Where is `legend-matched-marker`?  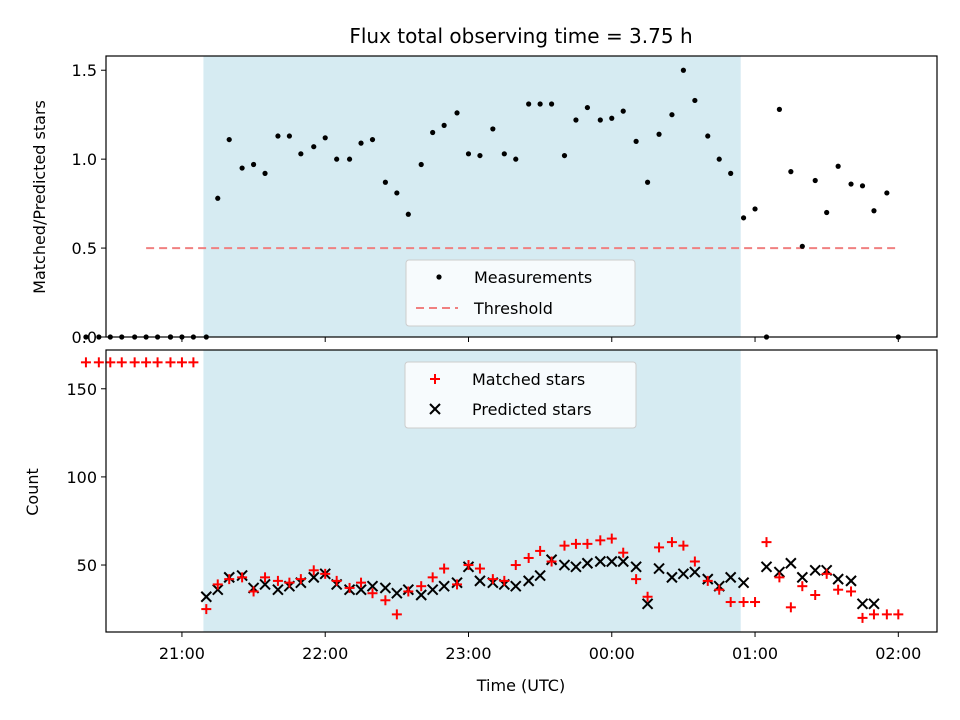
legend-matched-marker is located at coordinates (435, 379).